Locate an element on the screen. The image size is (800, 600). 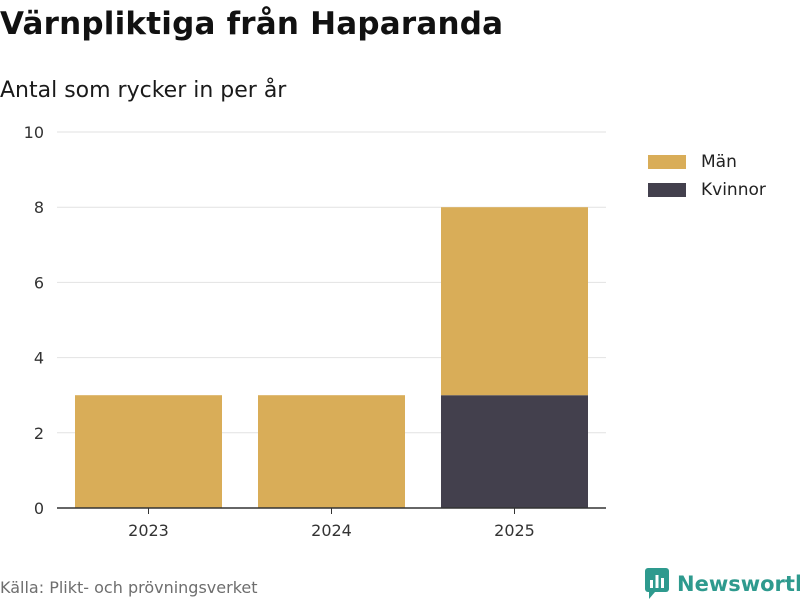
y-tick-label-6: 6 is located at coordinates (39, 282).